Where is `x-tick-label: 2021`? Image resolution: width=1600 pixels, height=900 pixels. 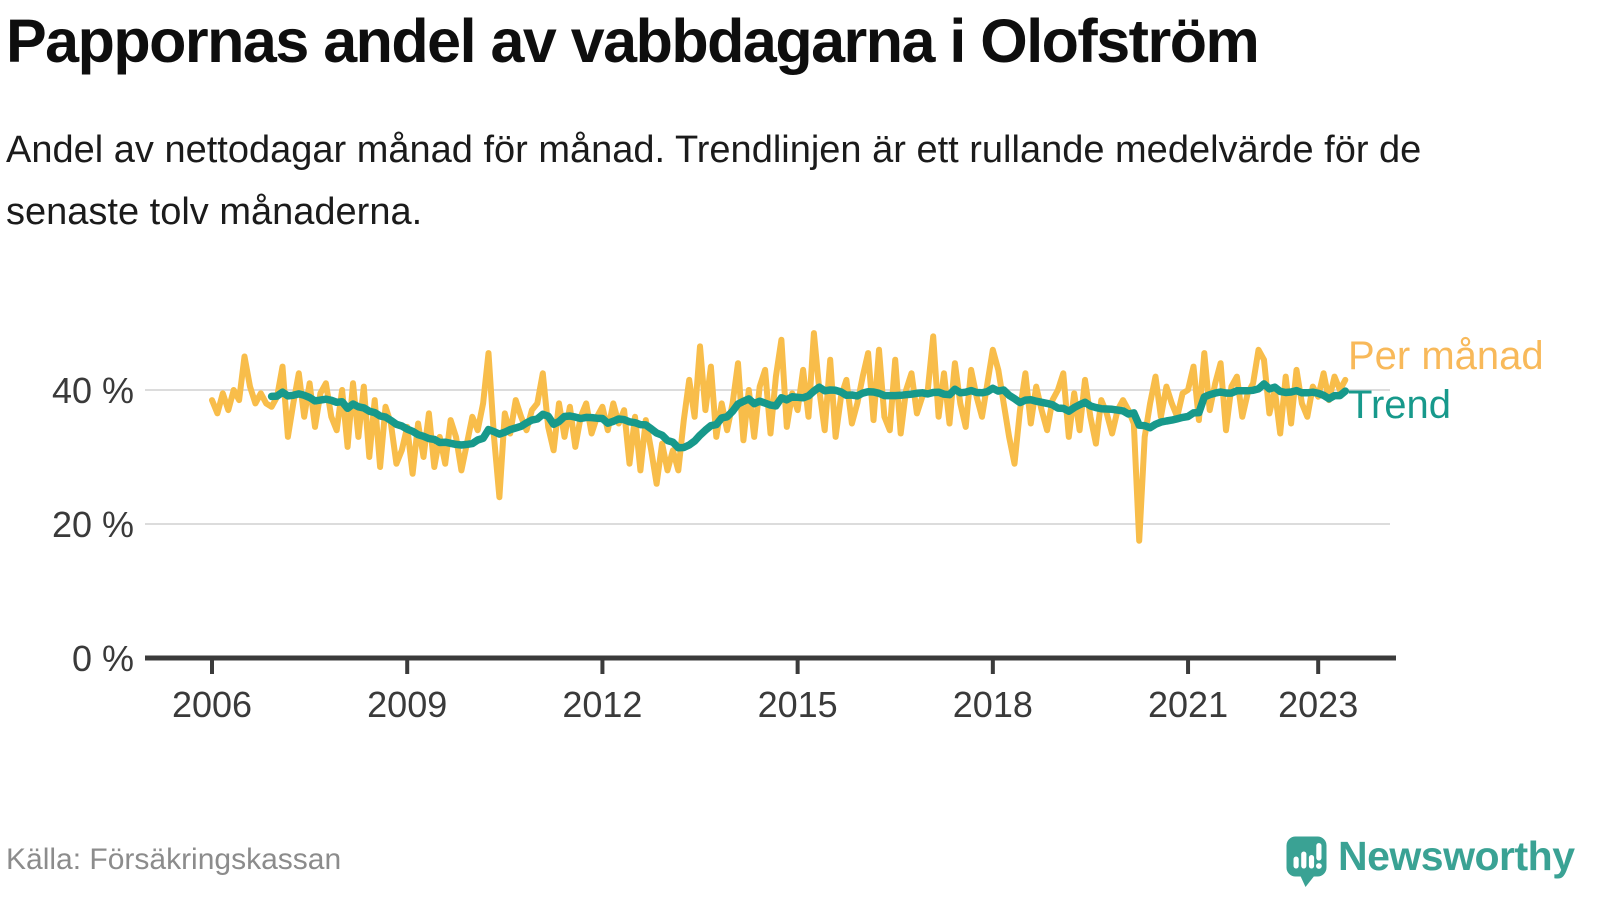
x-tick-label: 2021 is located at coordinates (1188, 704).